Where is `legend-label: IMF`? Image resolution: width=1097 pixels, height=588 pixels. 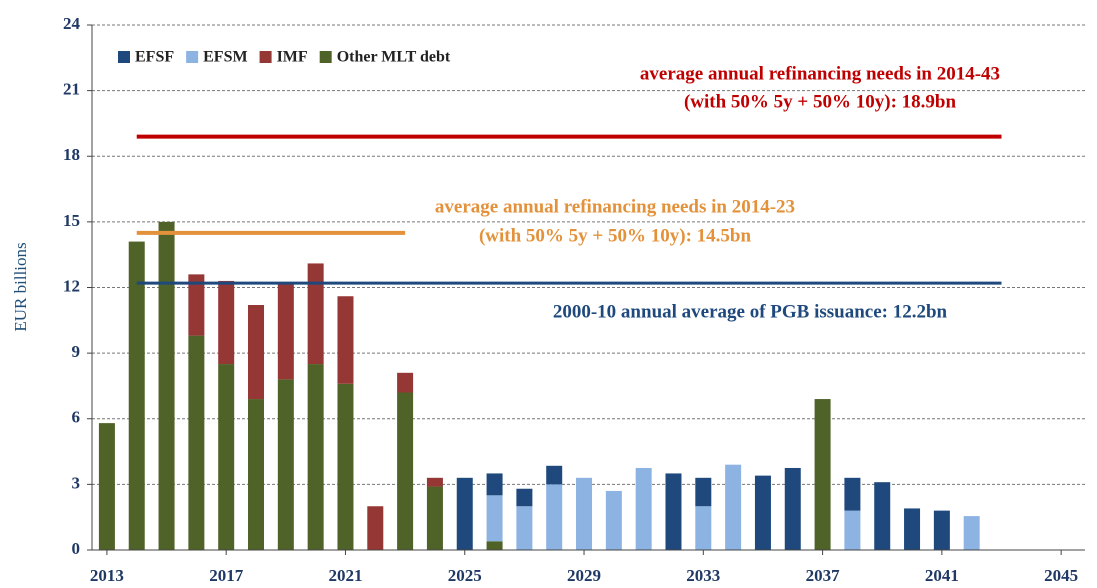
legend-label: IMF is located at coordinates (292, 57).